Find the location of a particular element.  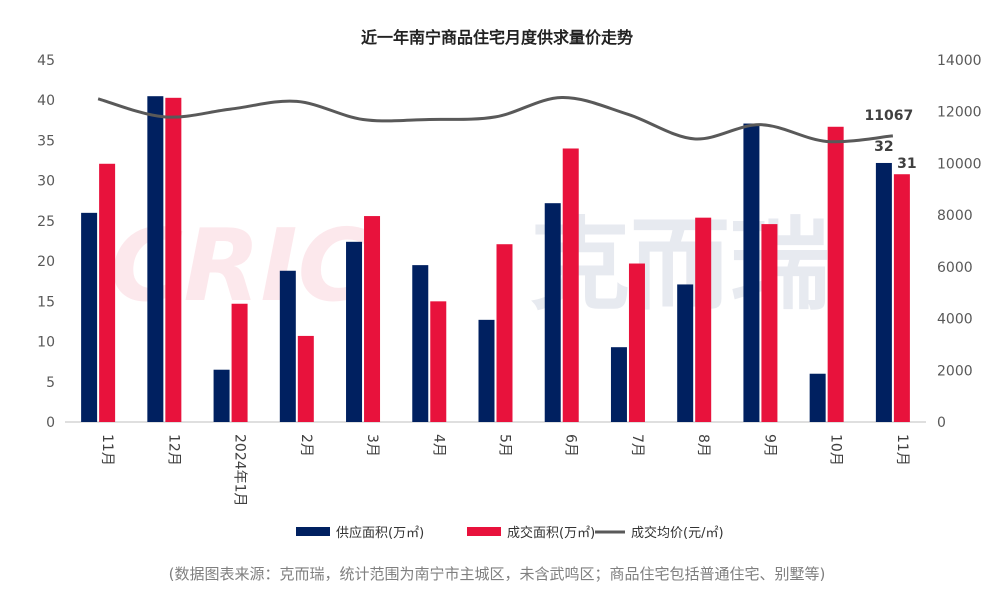

x-tick-label: 12月 is located at coordinates (173, 450).